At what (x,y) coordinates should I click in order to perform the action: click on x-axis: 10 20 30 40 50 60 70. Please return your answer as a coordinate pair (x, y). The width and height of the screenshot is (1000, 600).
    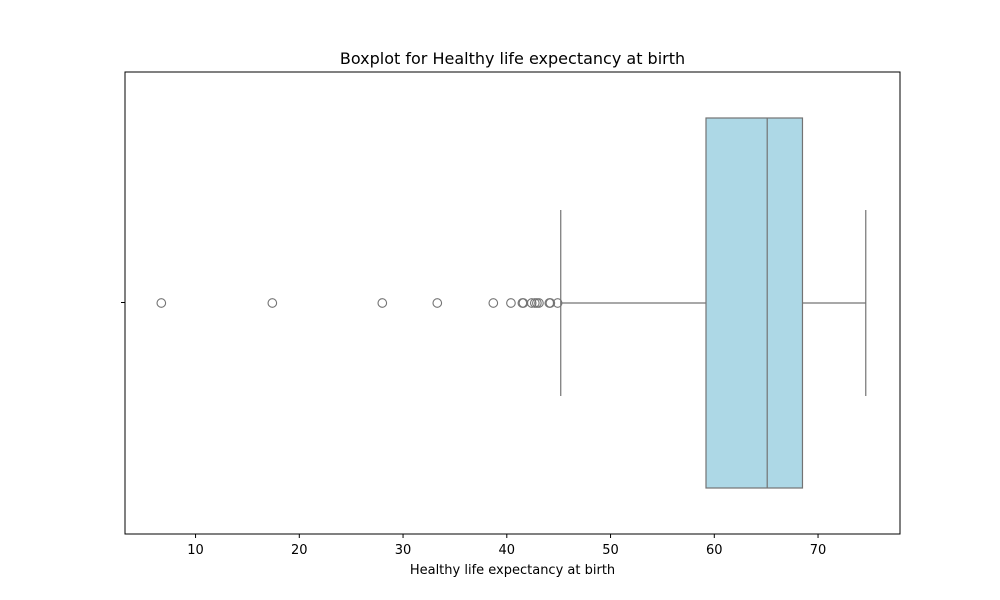
    Looking at the image, I should click on (506, 546).